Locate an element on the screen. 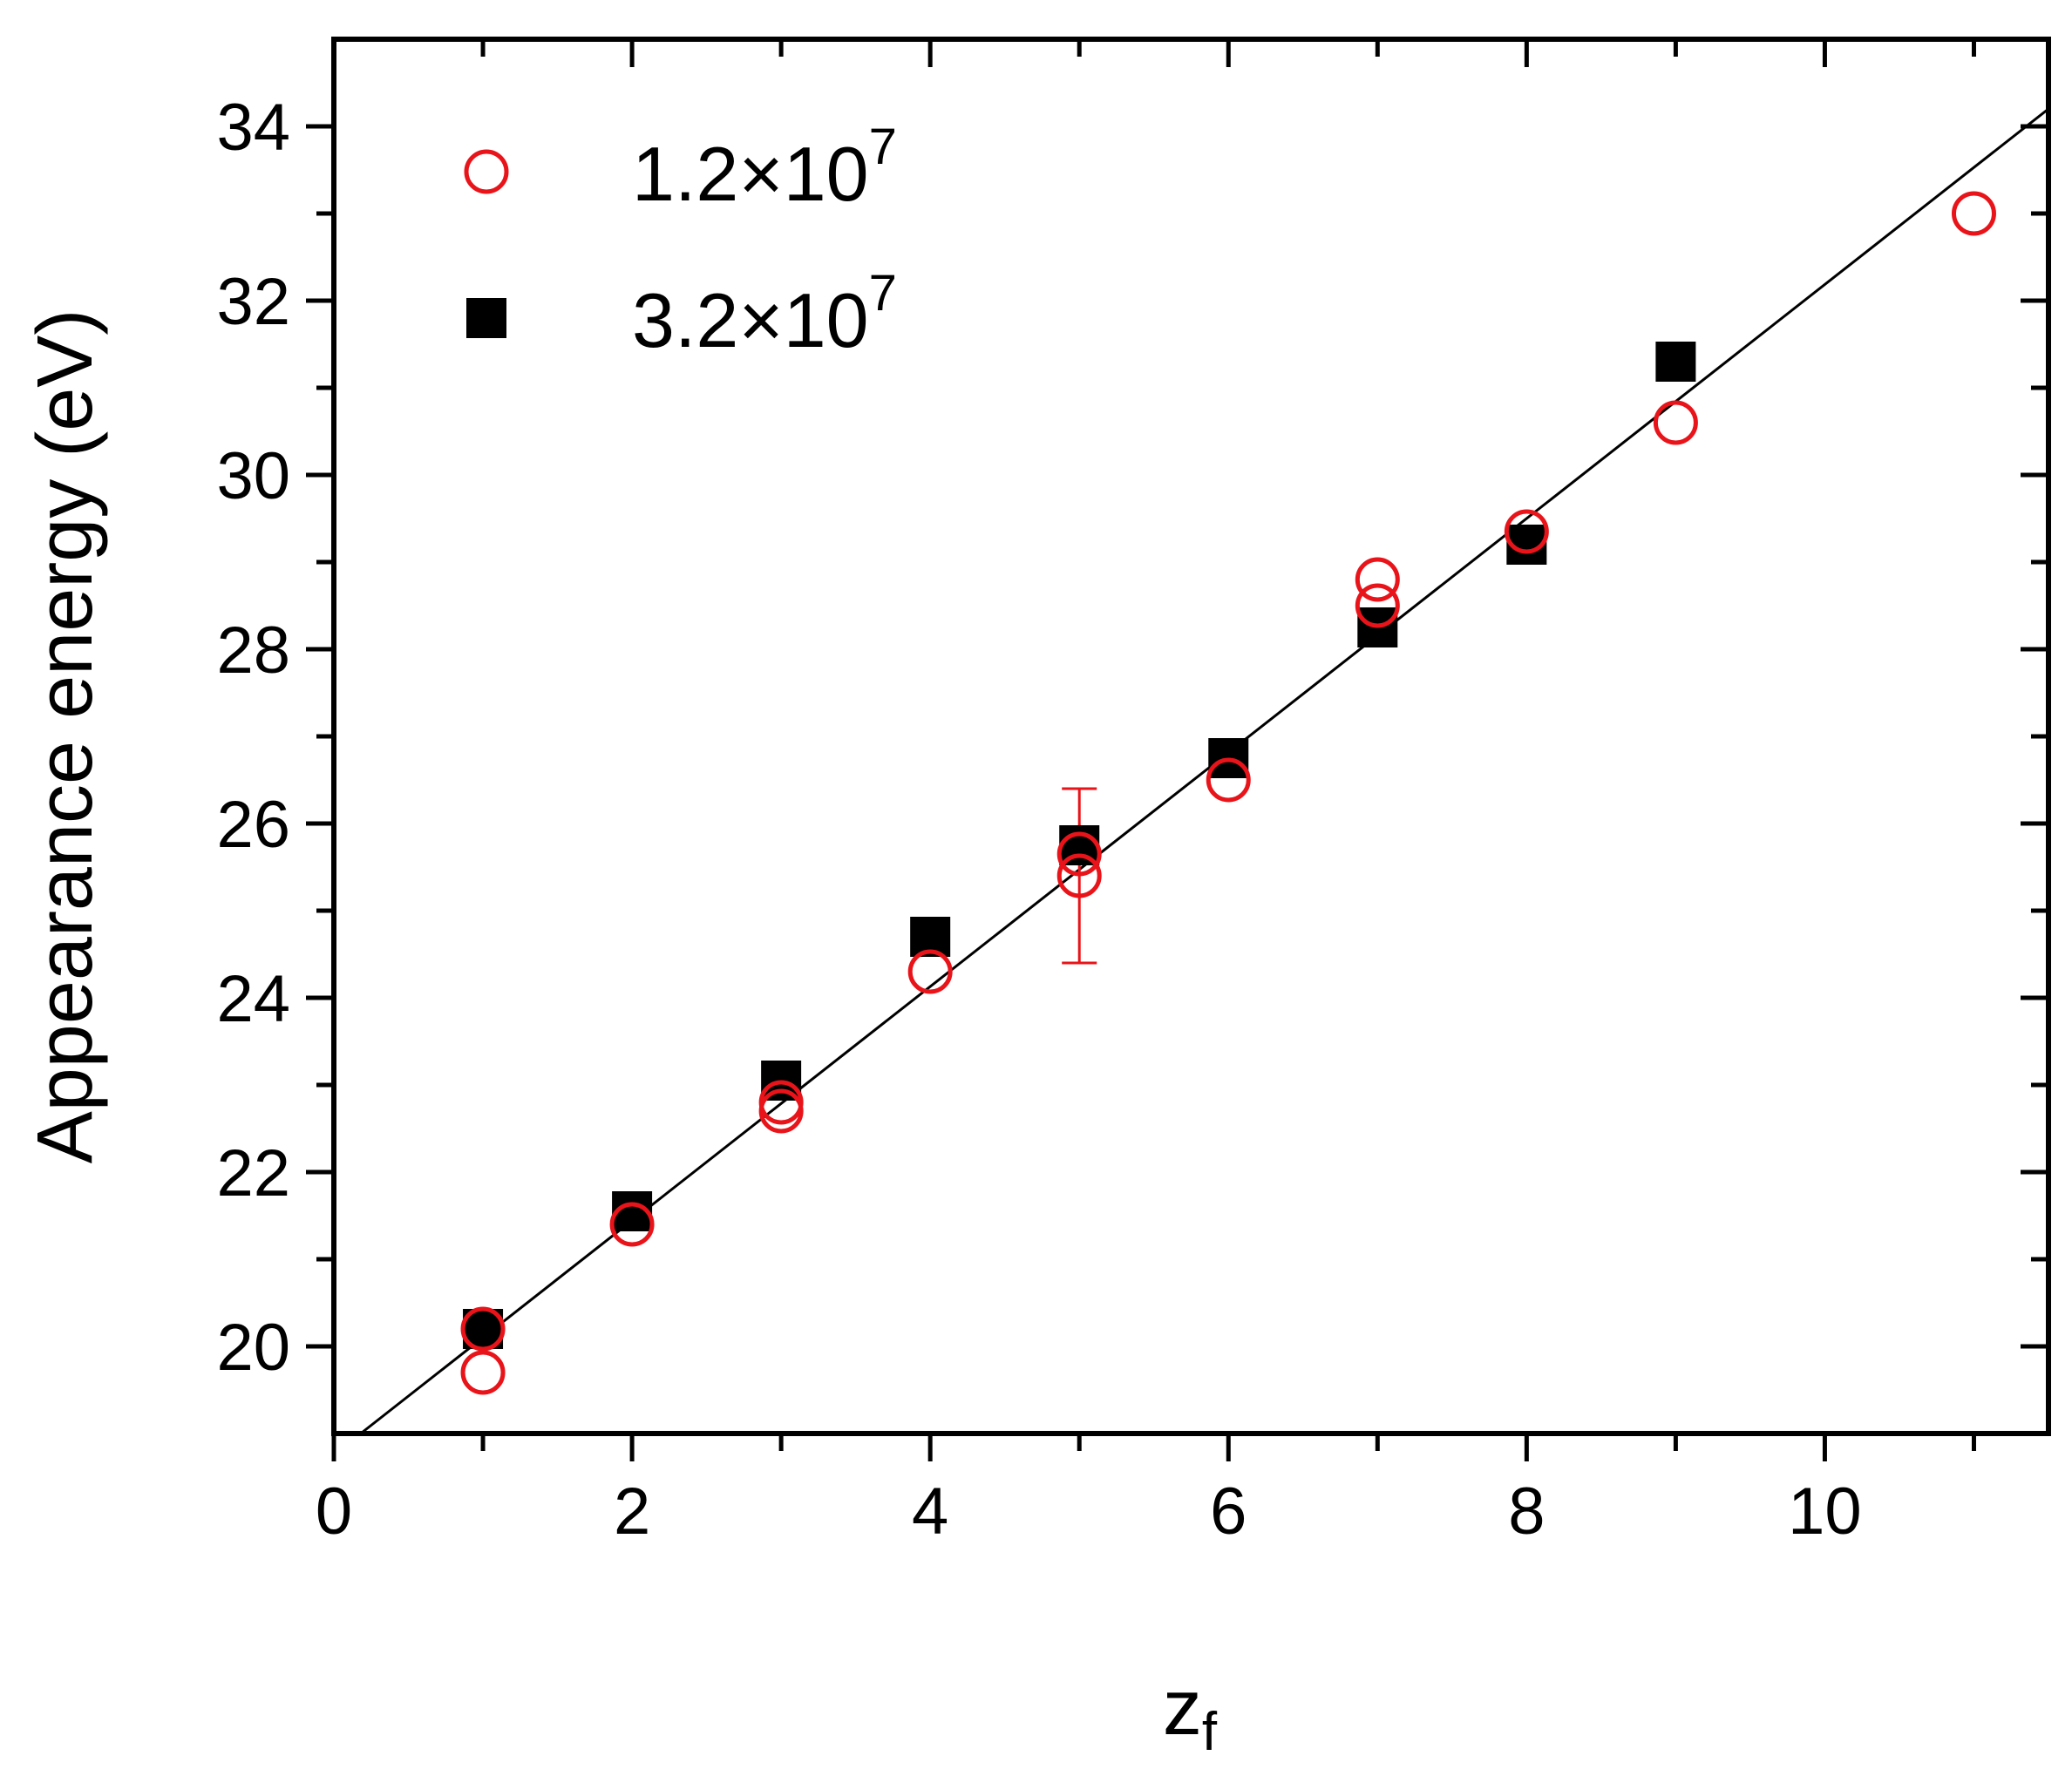  legend-label-series-2: 3.2×10⁷ is located at coordinates (764, 314).